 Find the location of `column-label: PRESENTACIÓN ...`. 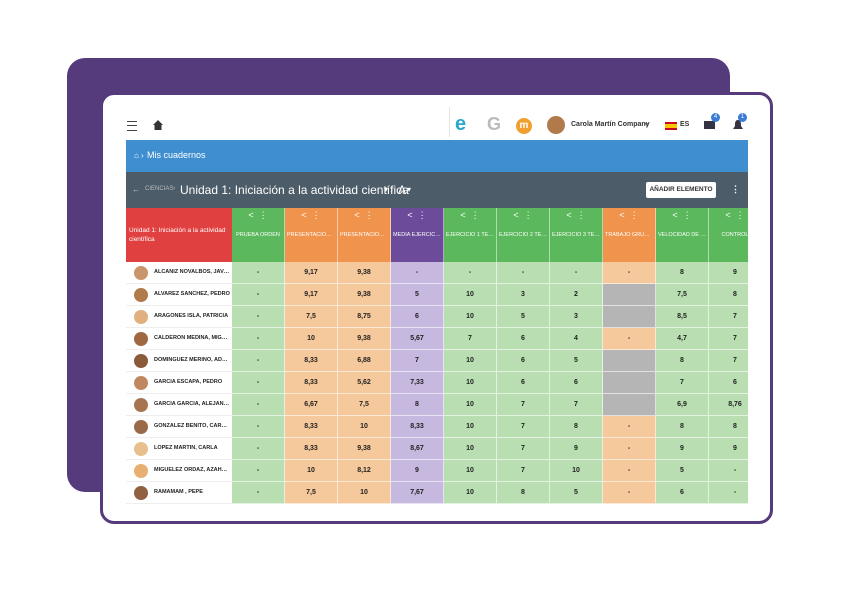

column-label: PRESENTACIÓN ... is located at coordinates (364, 235).